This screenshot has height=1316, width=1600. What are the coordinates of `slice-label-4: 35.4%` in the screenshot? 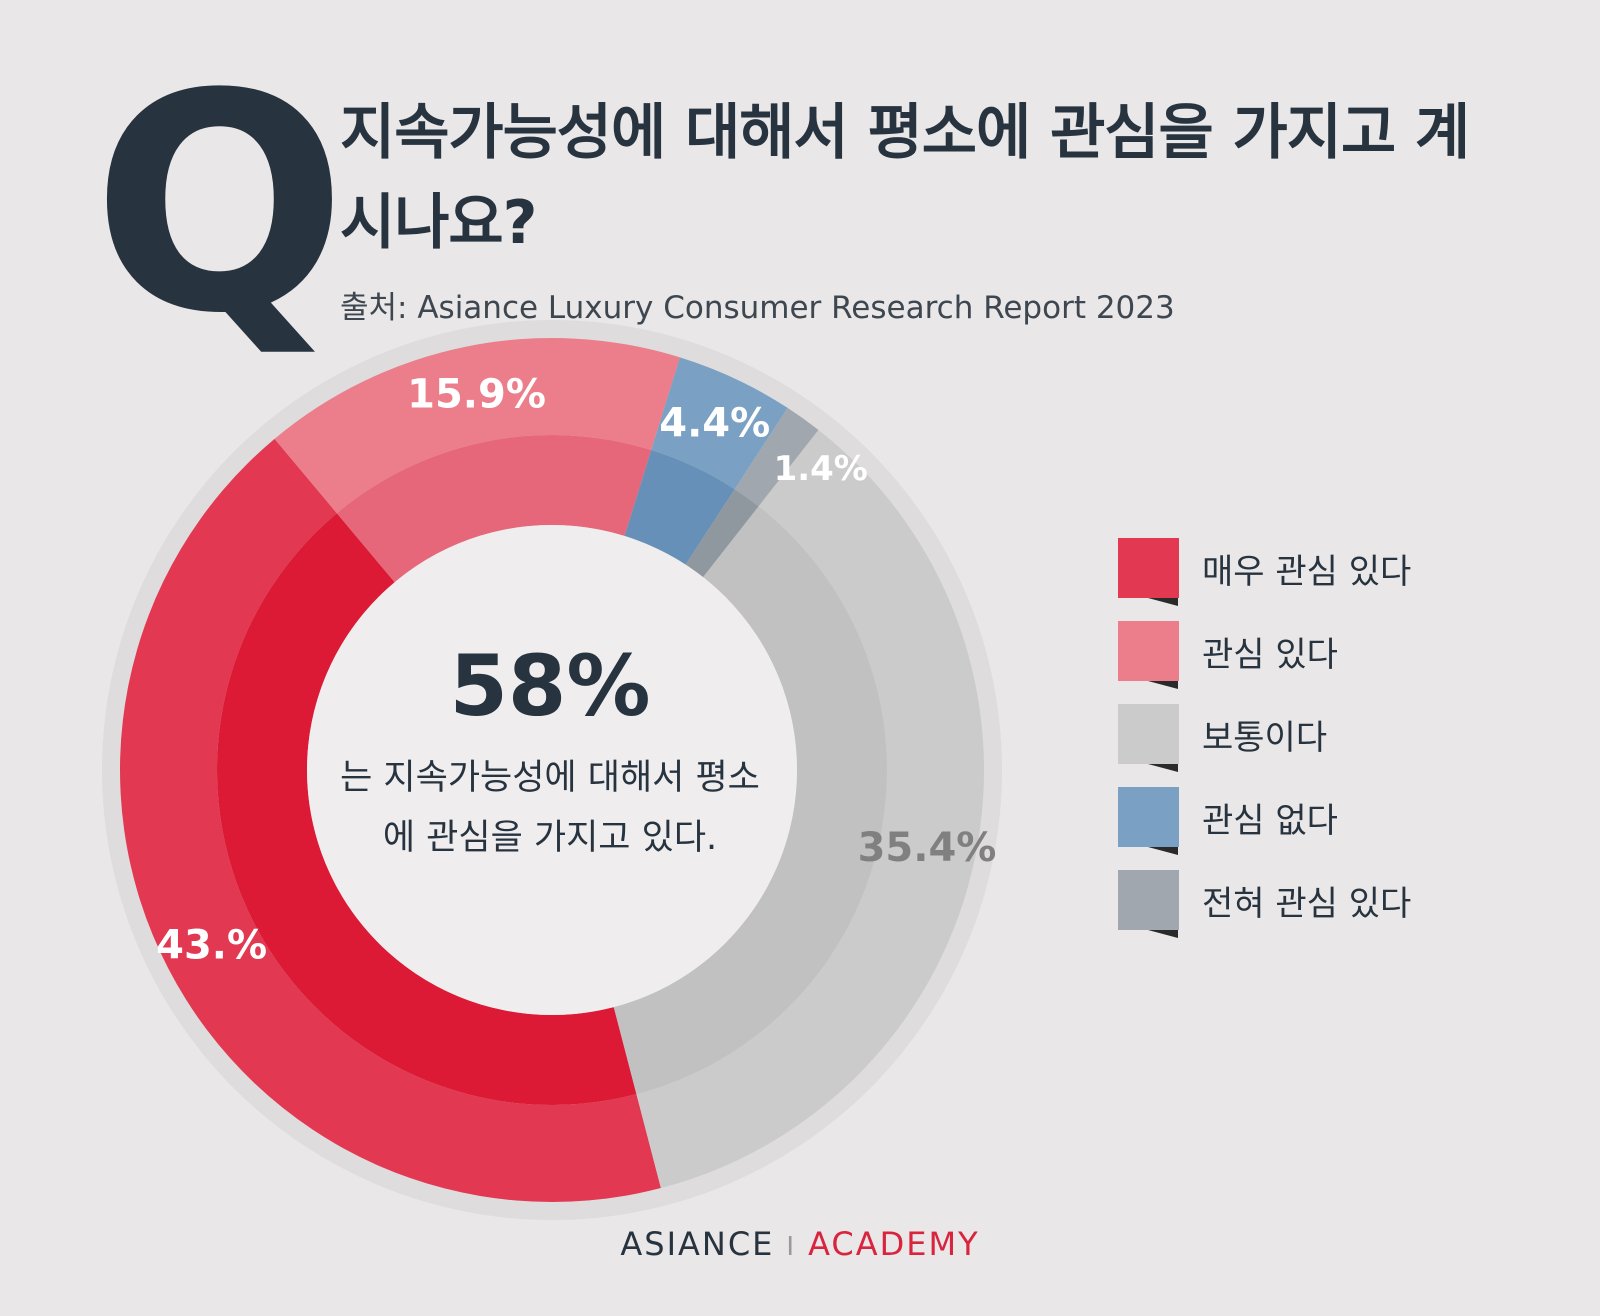 It's located at (927, 848).